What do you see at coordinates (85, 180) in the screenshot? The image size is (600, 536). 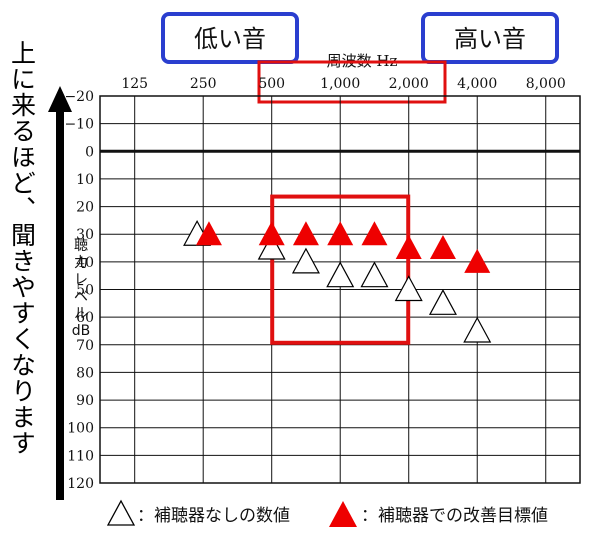 I see `y-tick-label: 10` at bounding box center [85, 180].